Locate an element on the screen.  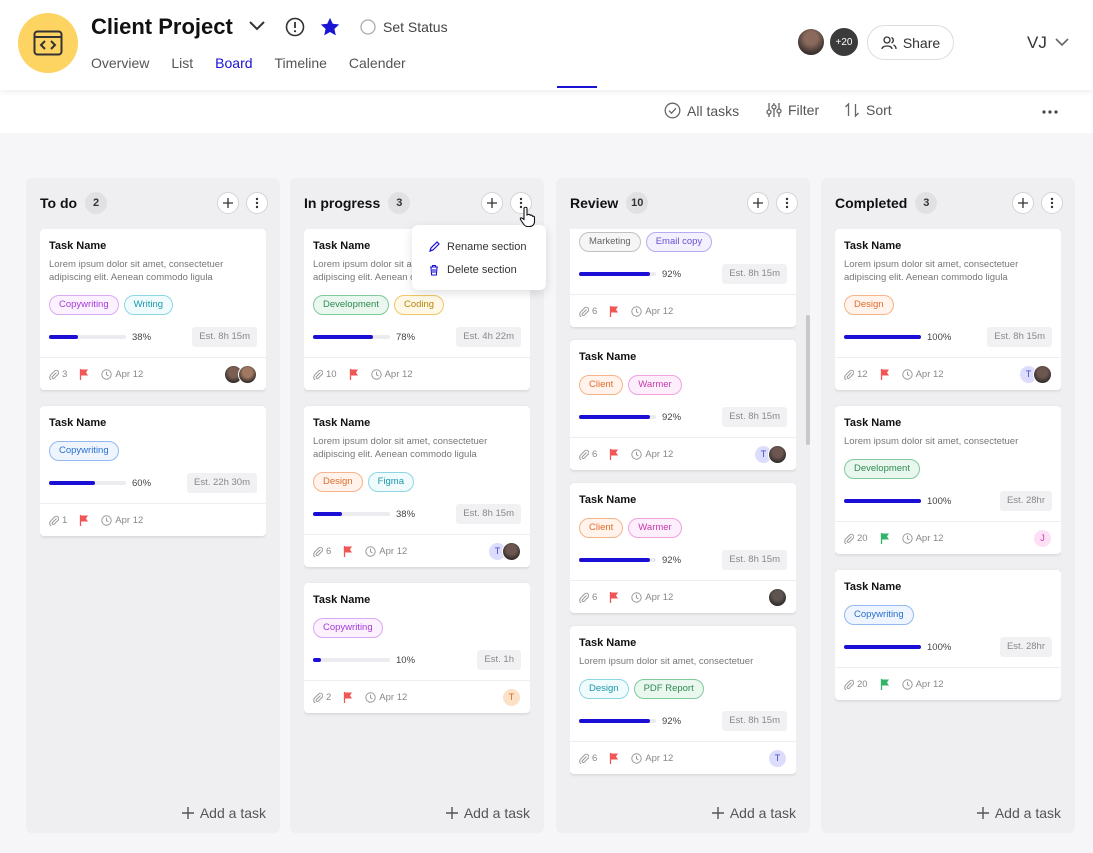
clip-icon is located at coordinates (54, 374).